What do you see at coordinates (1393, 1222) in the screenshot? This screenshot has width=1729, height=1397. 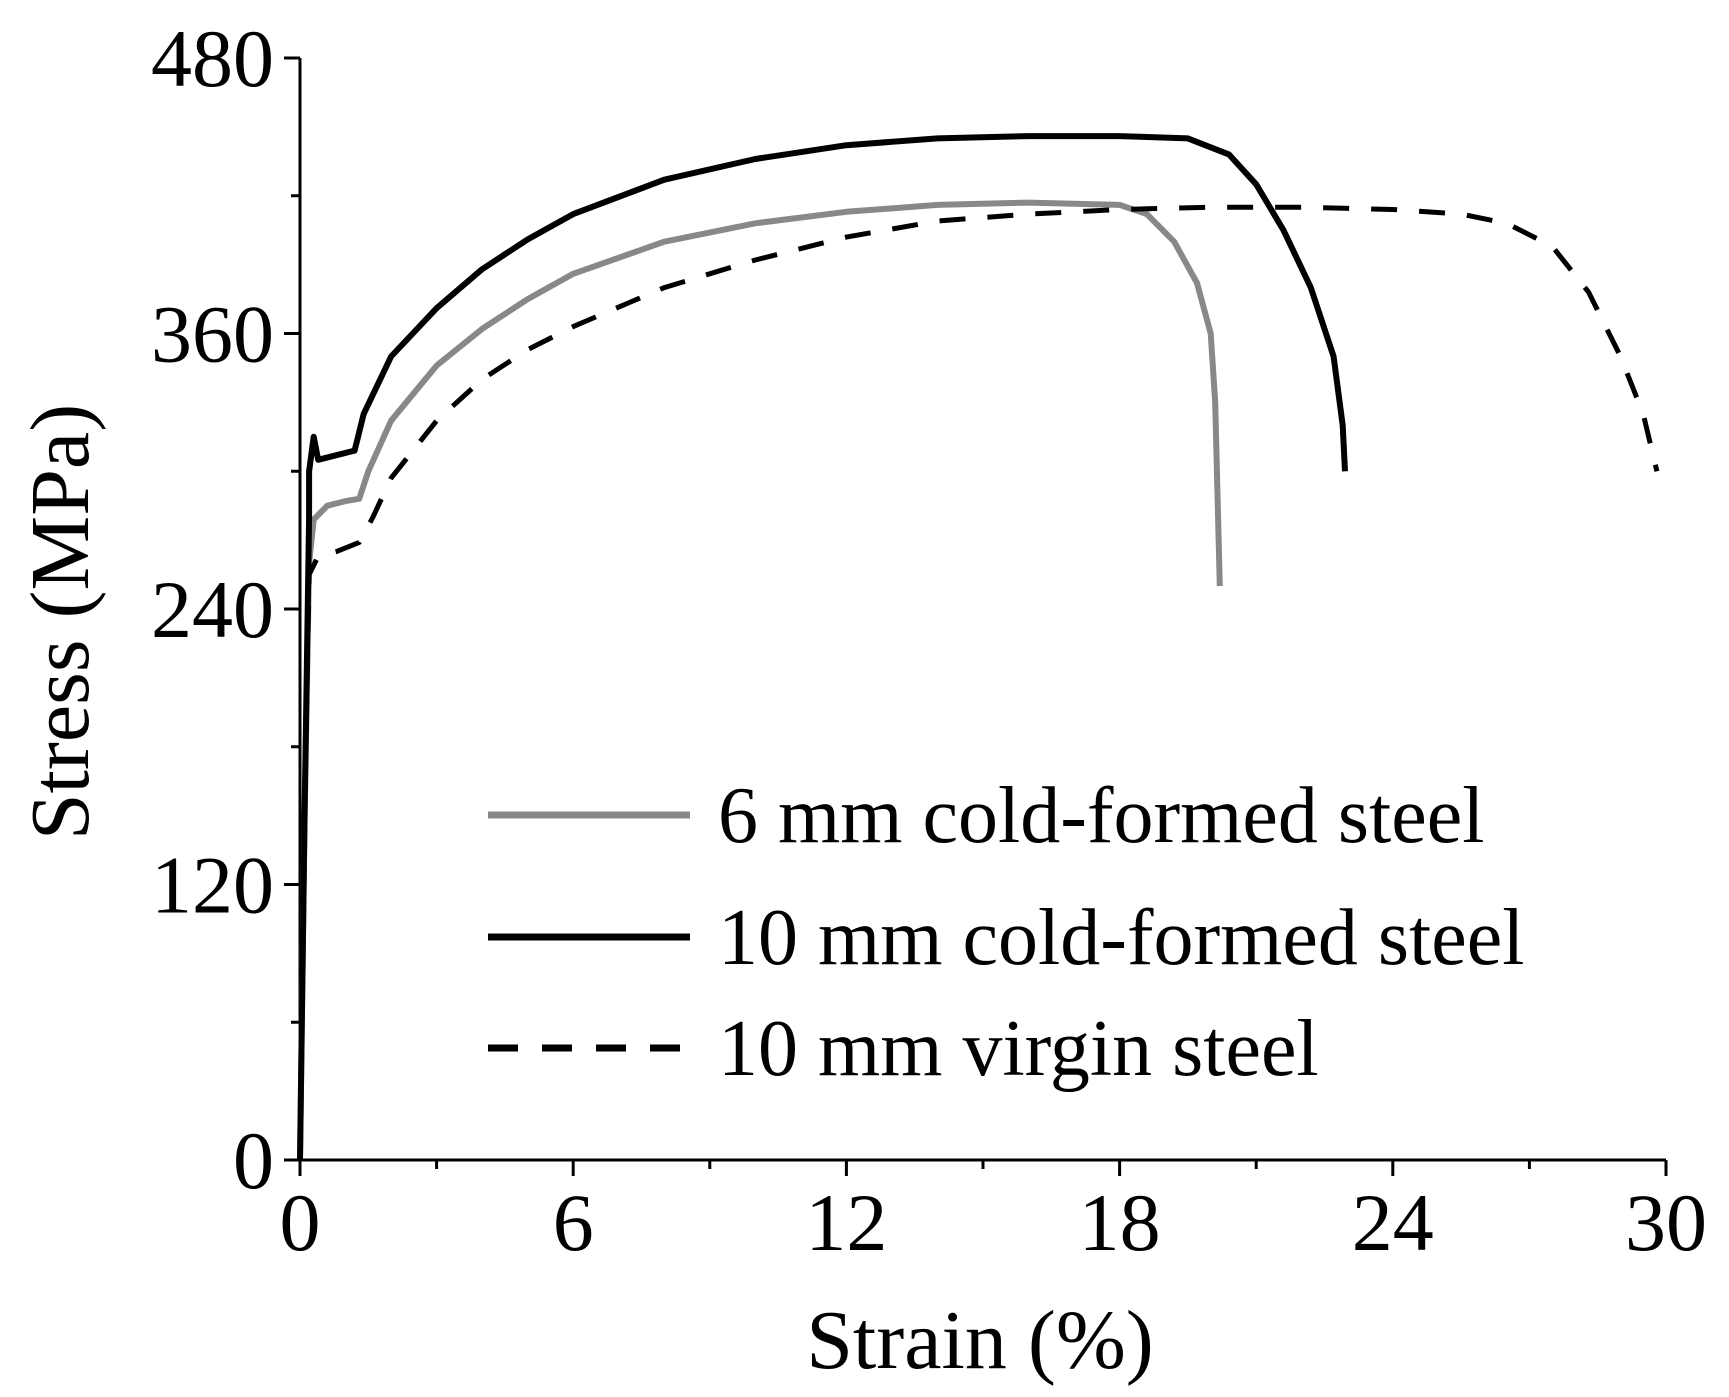 I see `x-tick-label: 24` at bounding box center [1393, 1222].